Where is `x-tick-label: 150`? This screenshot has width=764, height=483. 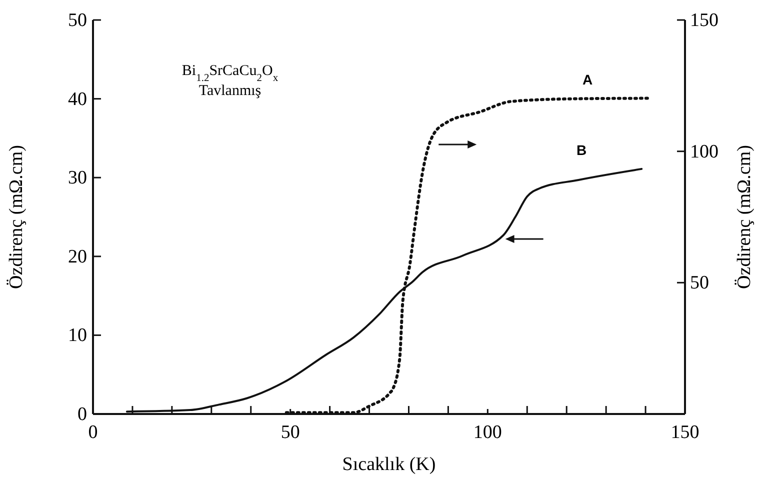 x-tick-label: 150 is located at coordinates (685, 432).